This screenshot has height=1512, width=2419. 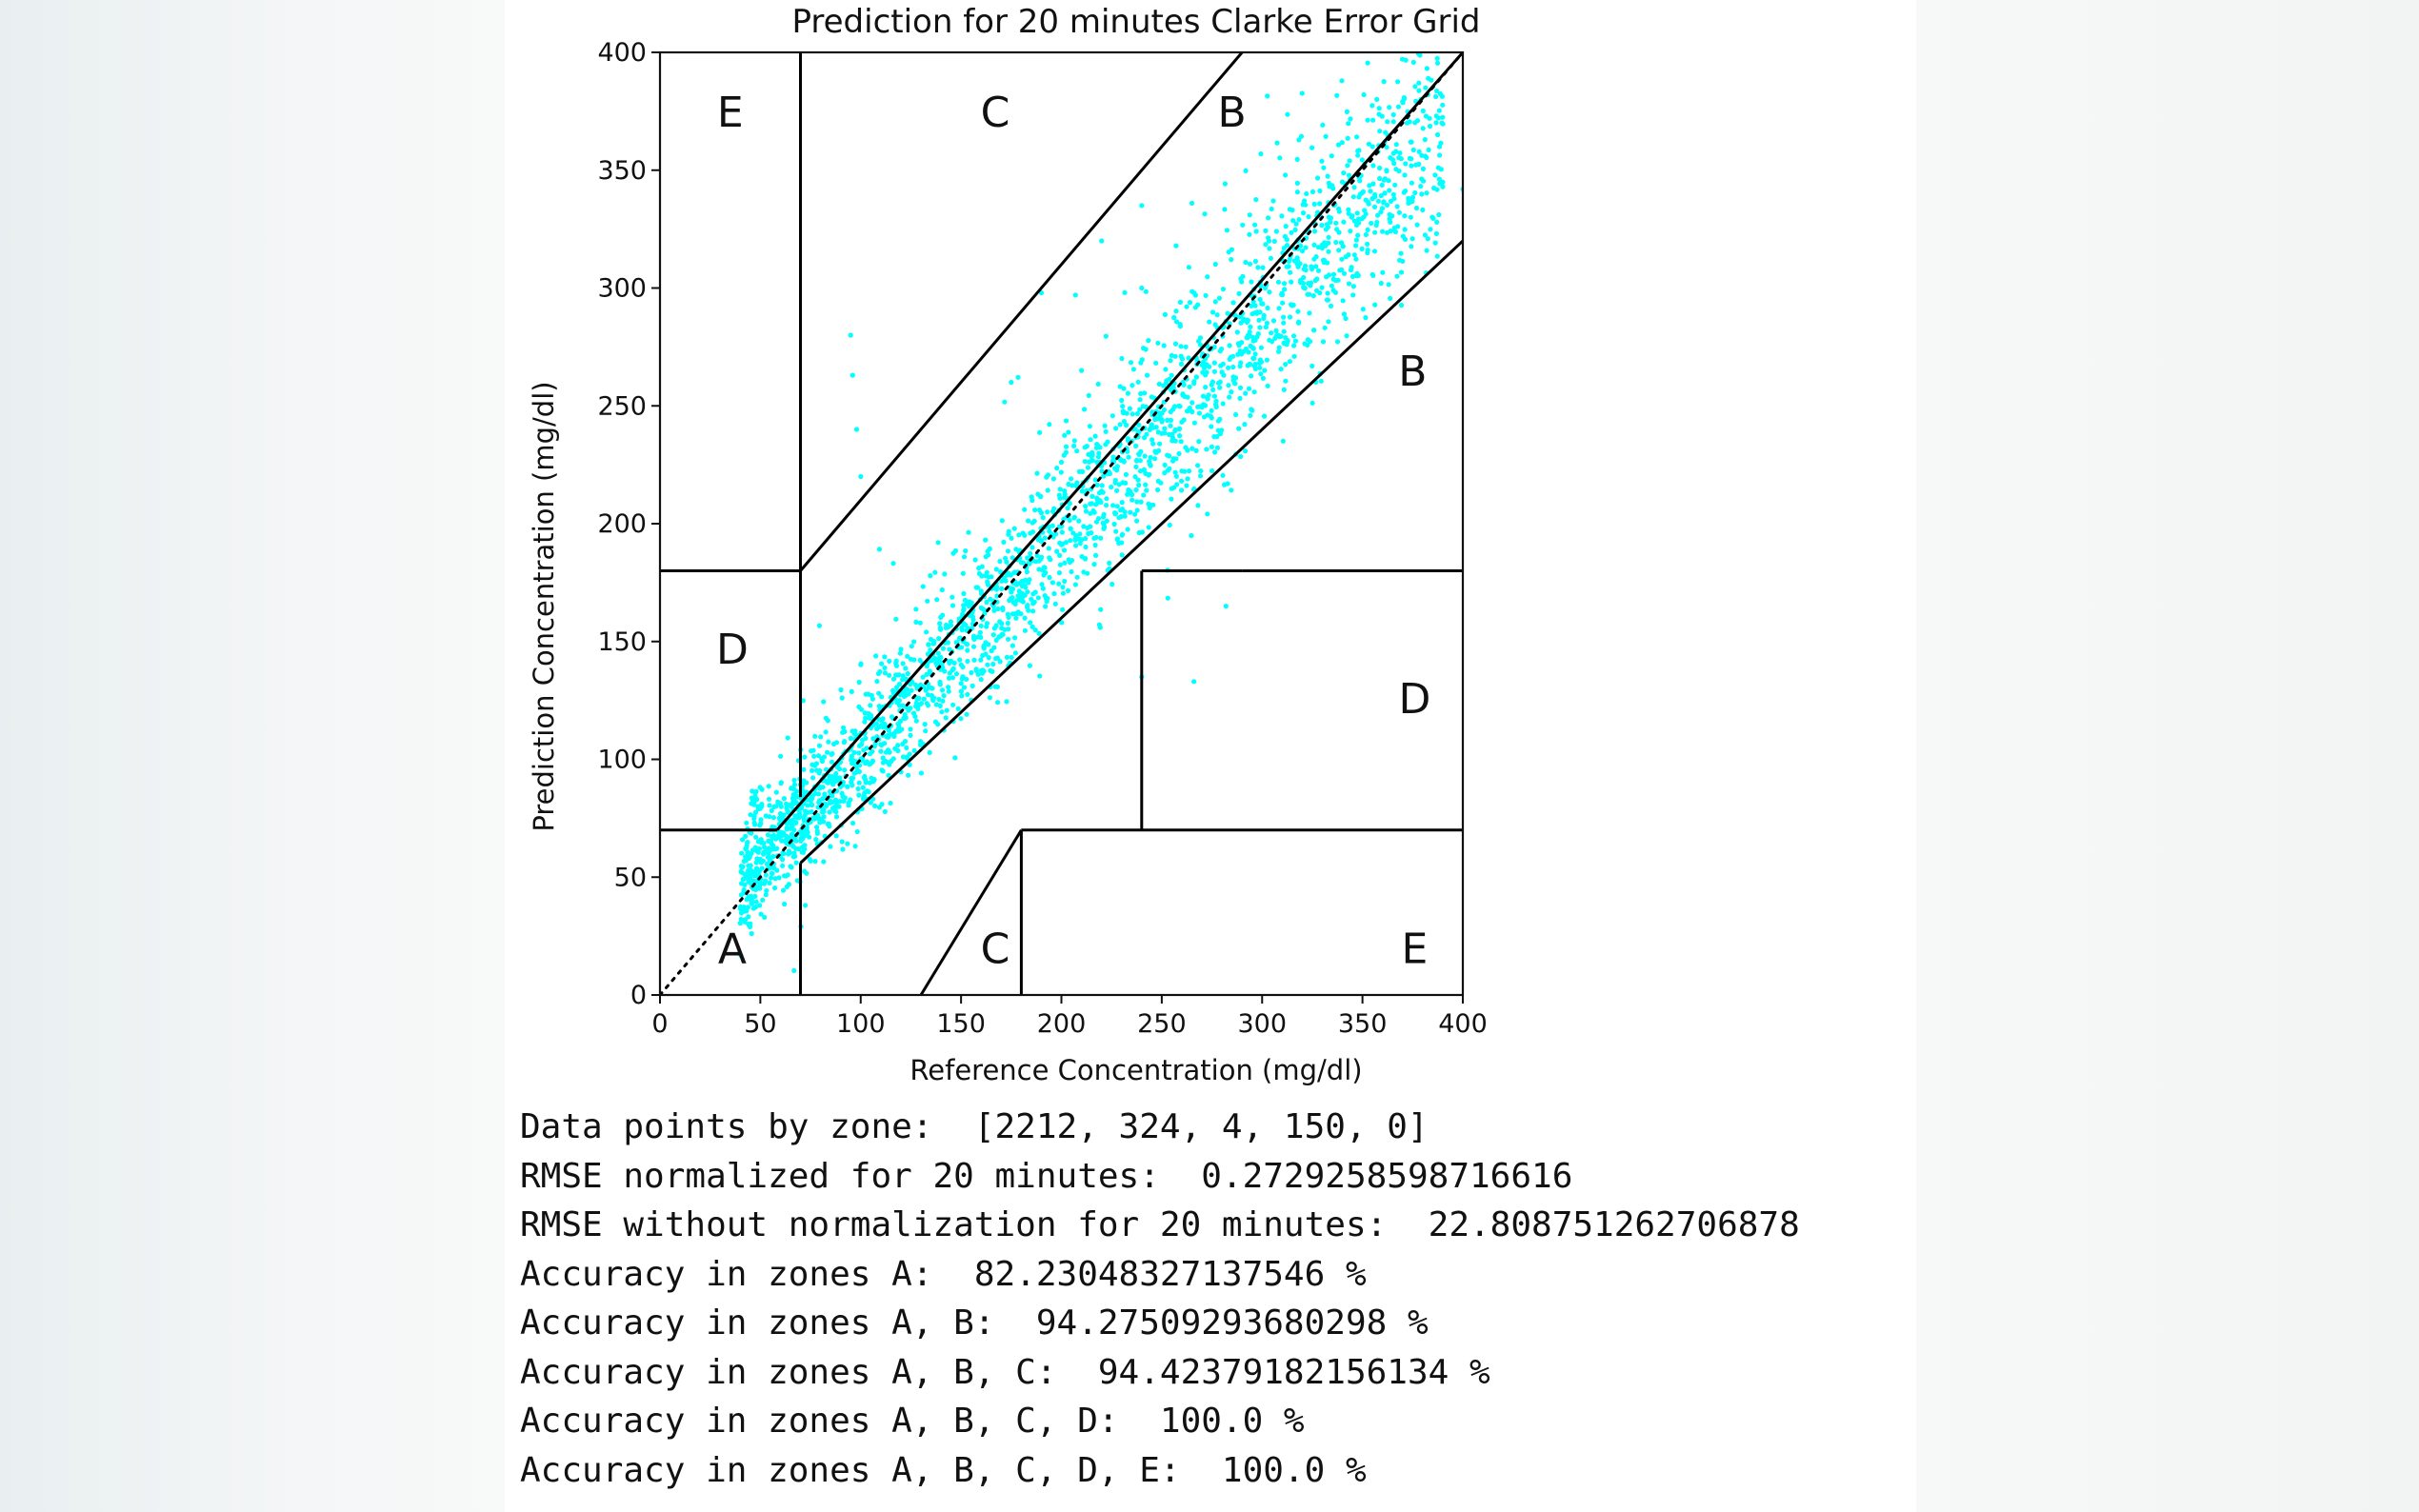 What do you see at coordinates (1426, 87) in the screenshot?
I see `data-point-1976` at bounding box center [1426, 87].